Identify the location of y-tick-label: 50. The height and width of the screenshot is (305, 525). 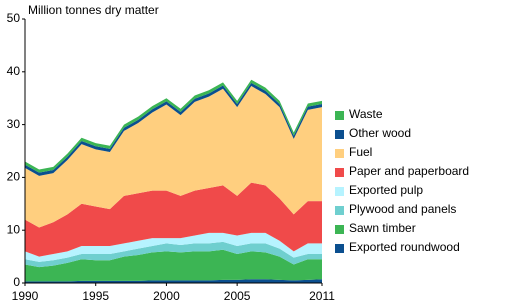
(14, 18).